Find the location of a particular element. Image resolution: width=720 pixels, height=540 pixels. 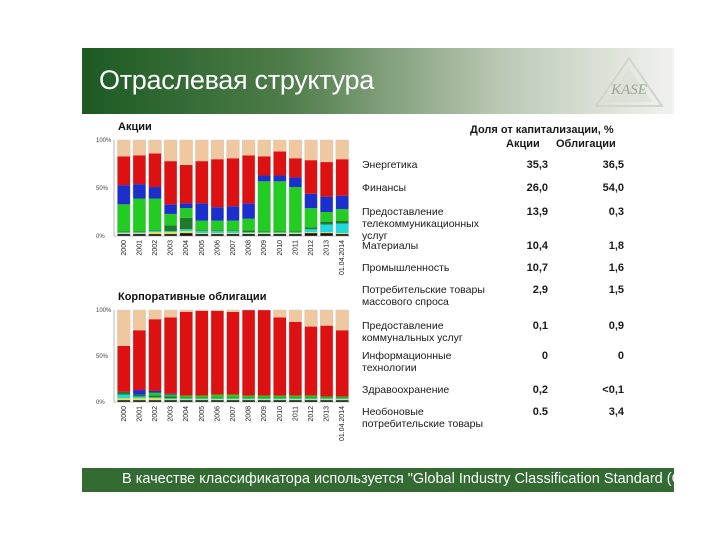

x-tick-label: 2011 is located at coordinates (295, 413).